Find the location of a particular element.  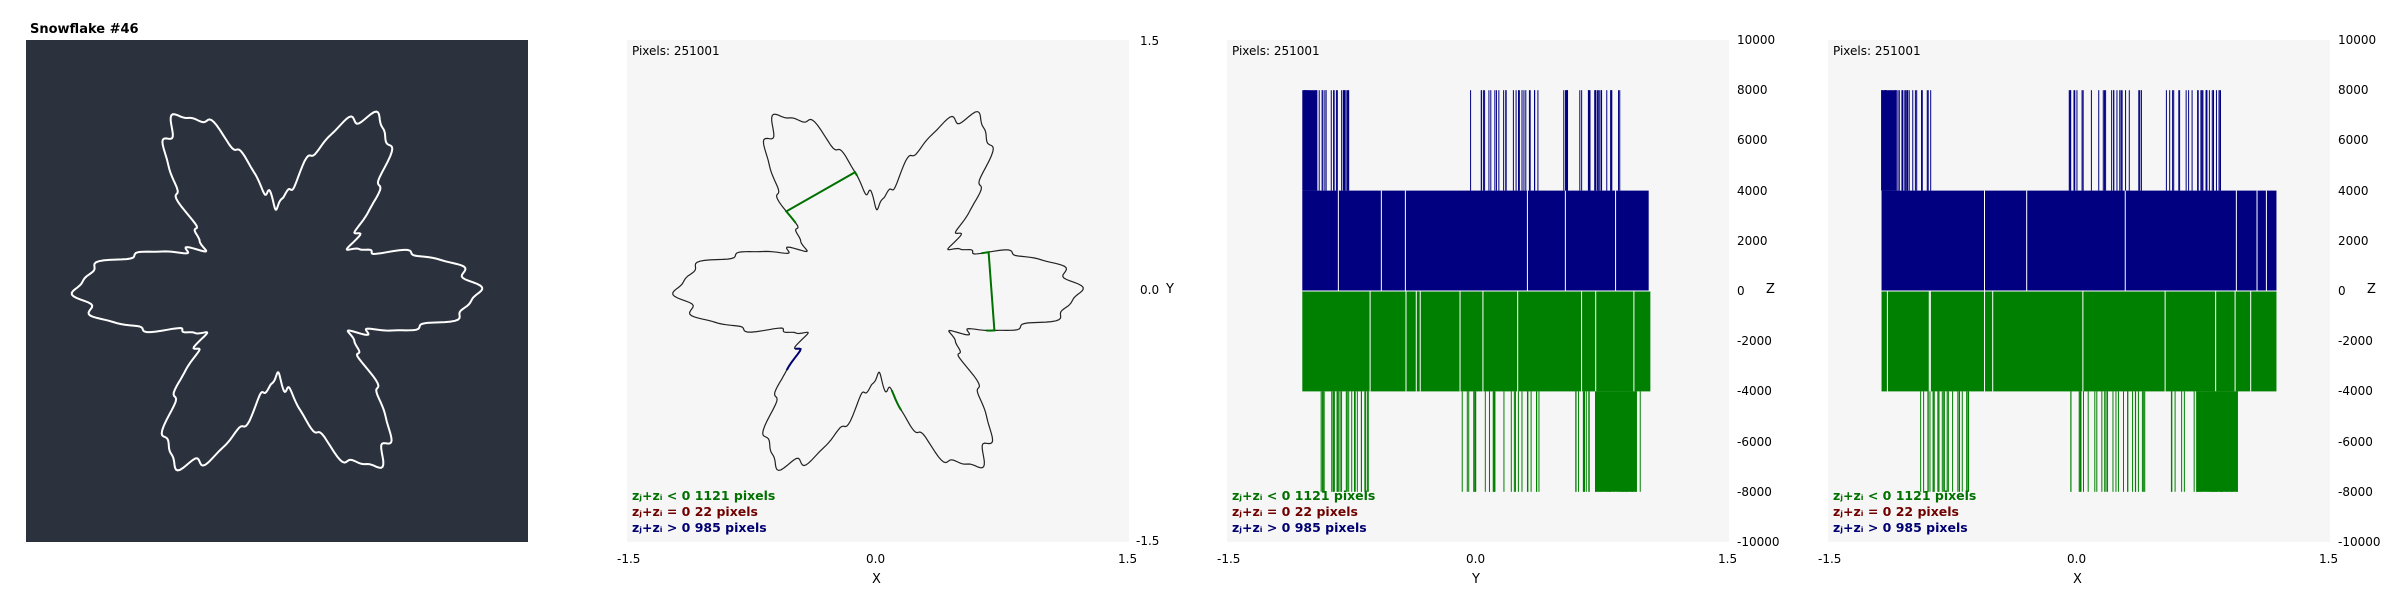

yz-plot is located at coordinates (1476, 291).